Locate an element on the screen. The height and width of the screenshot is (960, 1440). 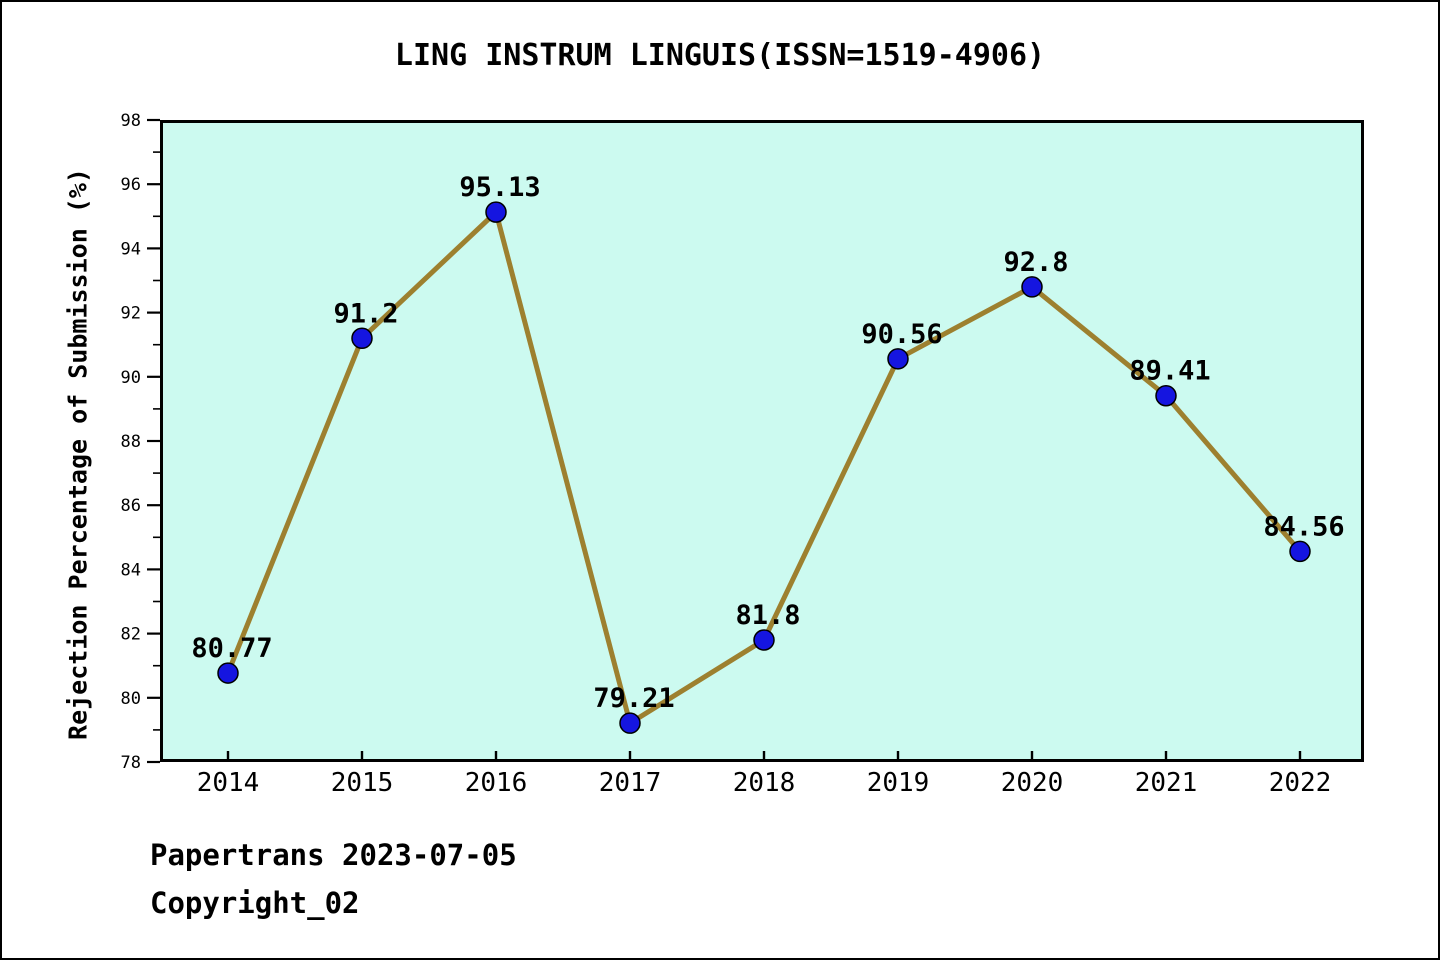
data-point-label: 81.8 is located at coordinates (767, 615).